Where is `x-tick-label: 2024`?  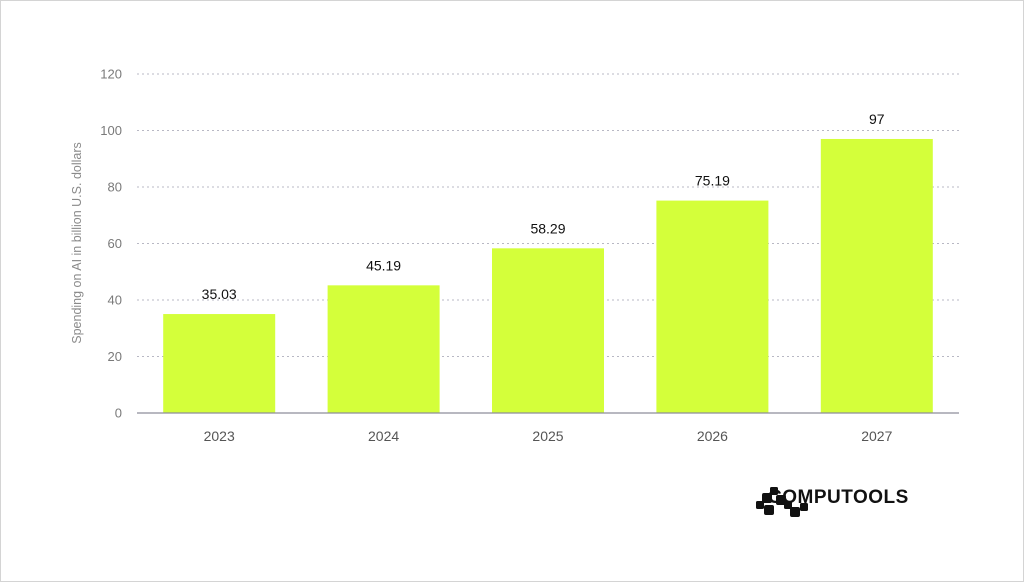 x-tick-label: 2024 is located at coordinates (383, 436).